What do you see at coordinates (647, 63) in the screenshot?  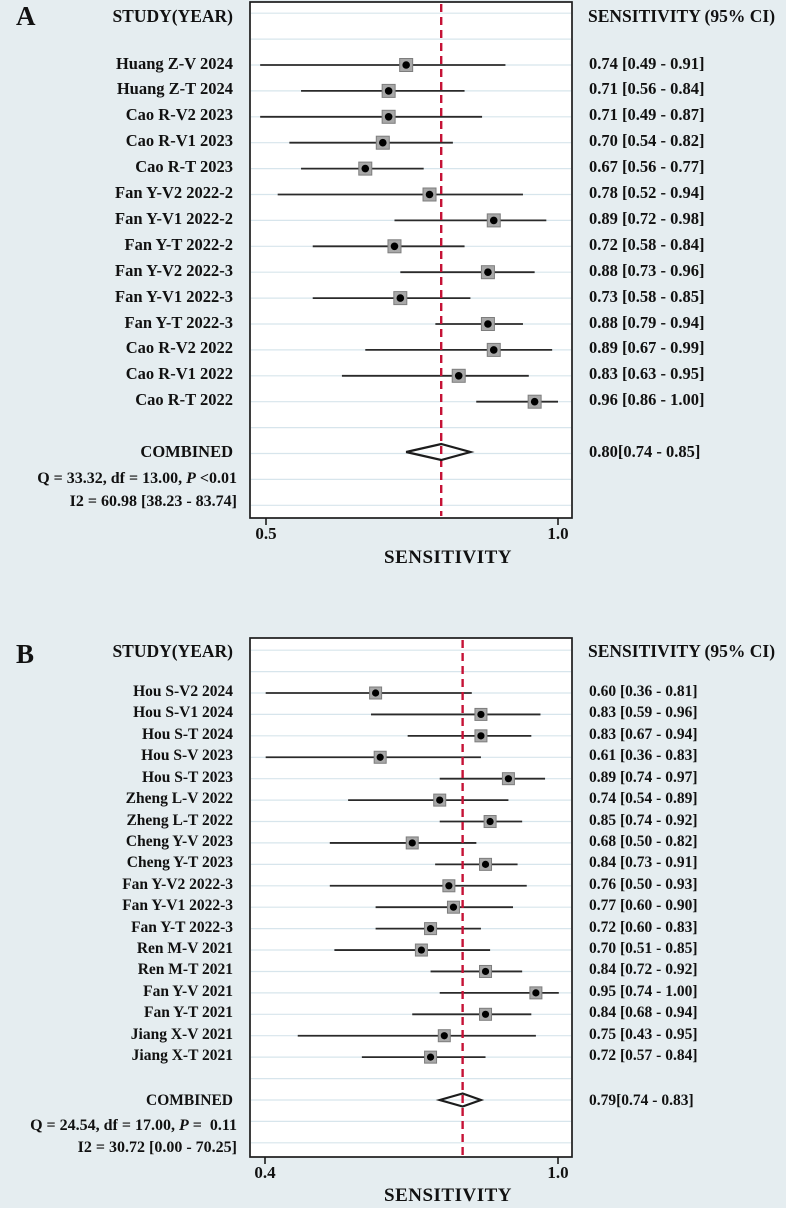 I see `ci-value: 0.74 [0.49 - 0.91]` at bounding box center [647, 63].